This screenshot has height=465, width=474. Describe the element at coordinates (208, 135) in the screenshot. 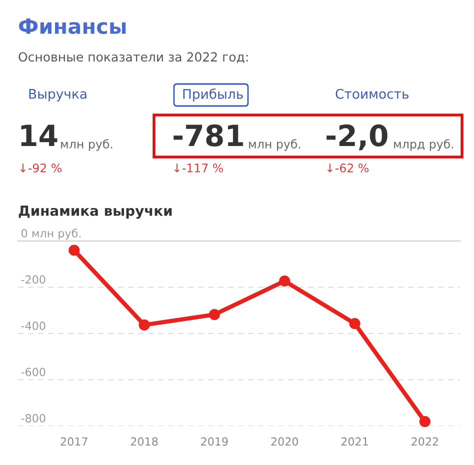

I see `text: -781` at that location.